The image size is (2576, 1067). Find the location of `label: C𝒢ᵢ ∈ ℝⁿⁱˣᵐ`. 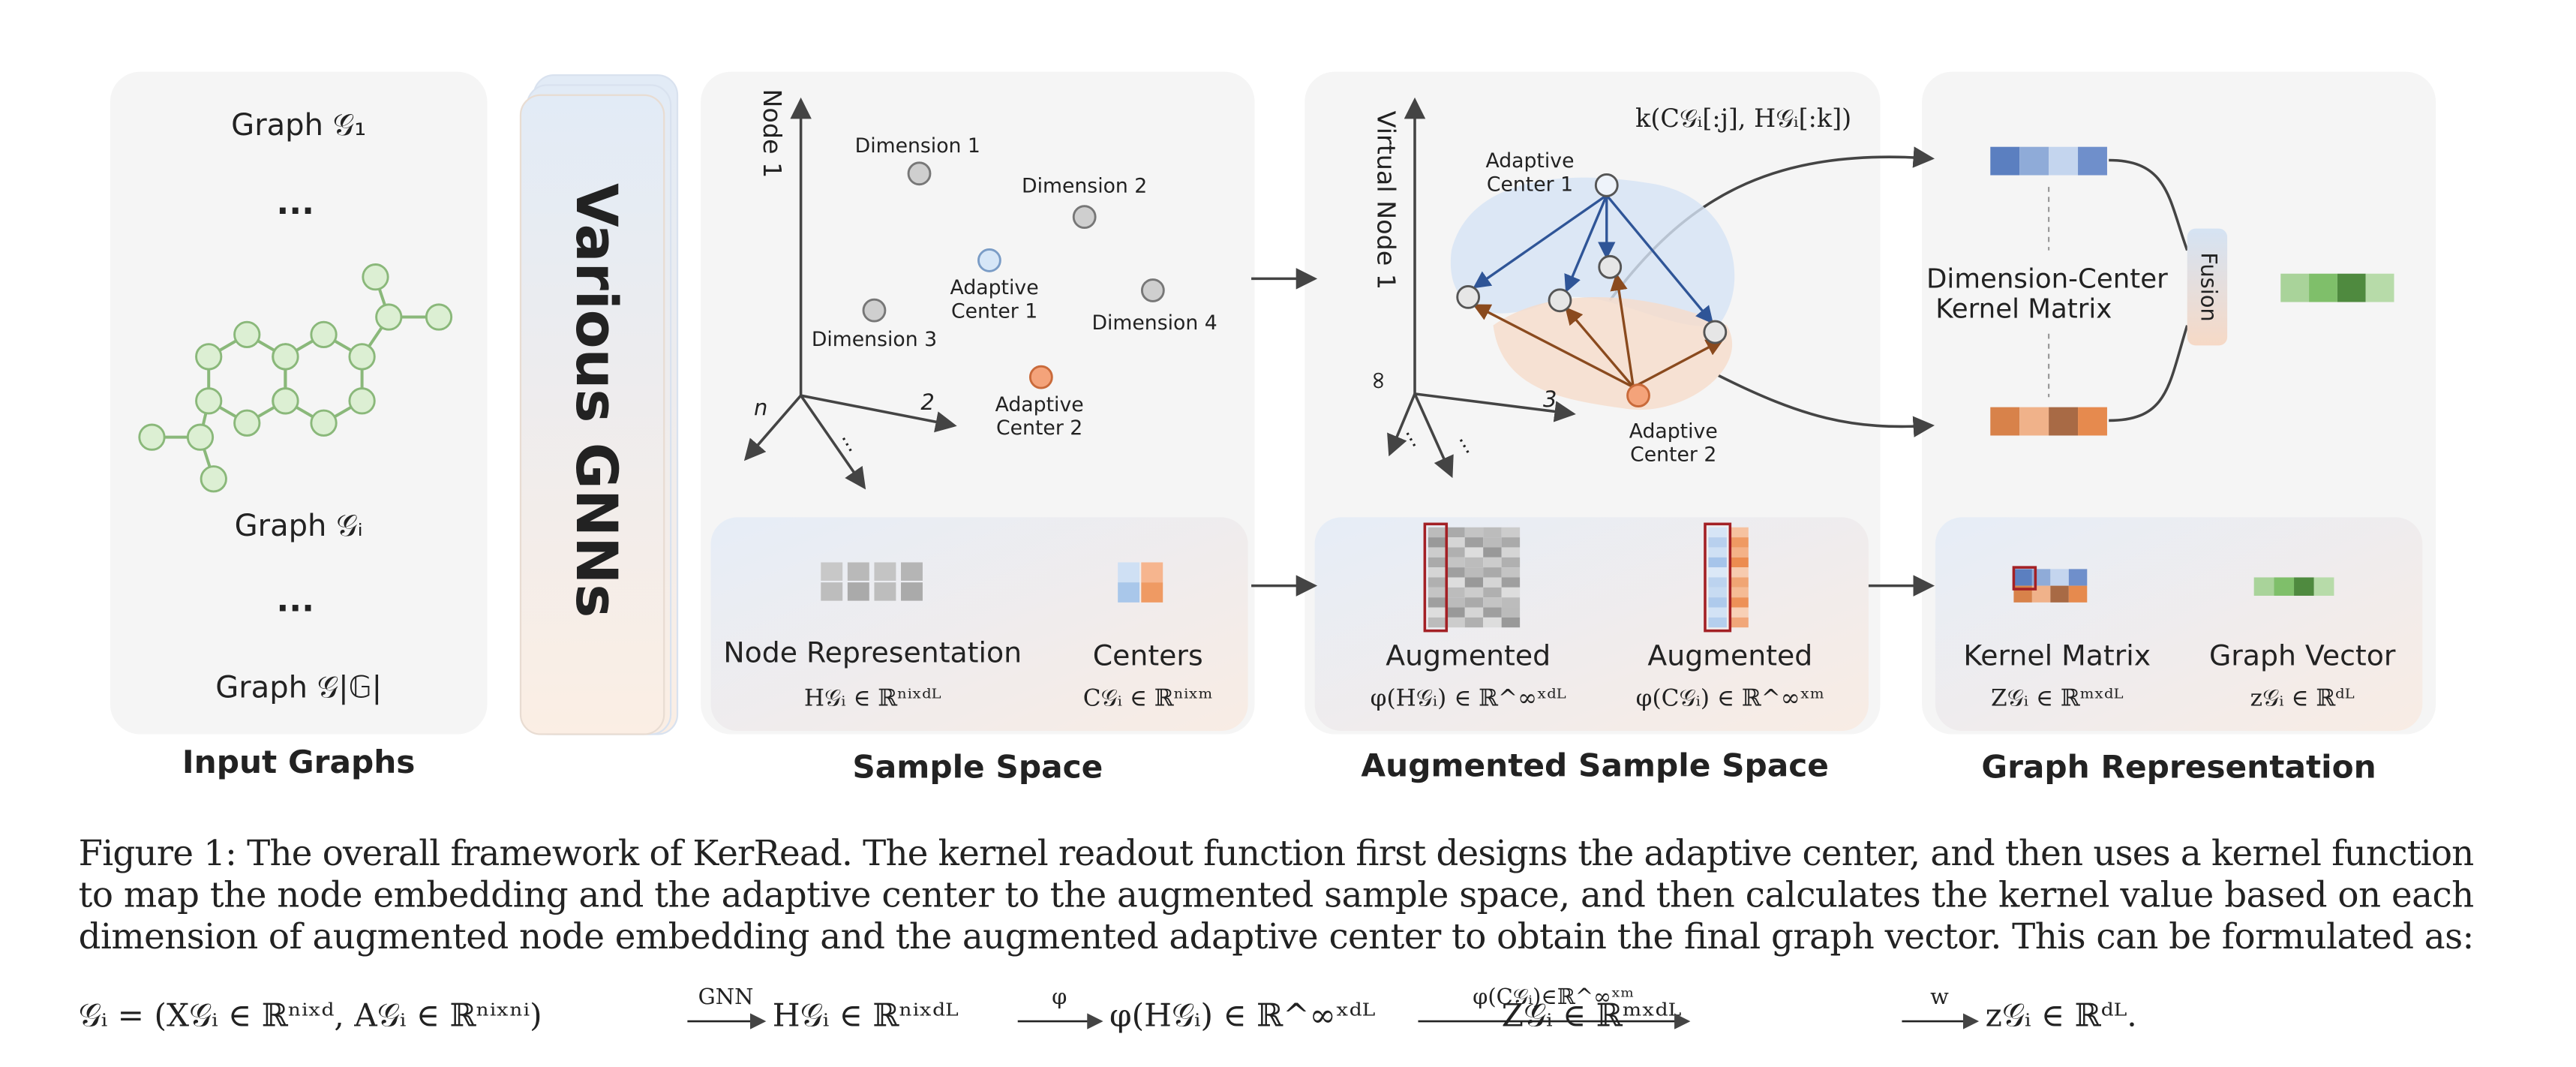

label: C𝒢ᵢ ∈ ℝⁿⁱˣᵐ is located at coordinates (1148, 697).